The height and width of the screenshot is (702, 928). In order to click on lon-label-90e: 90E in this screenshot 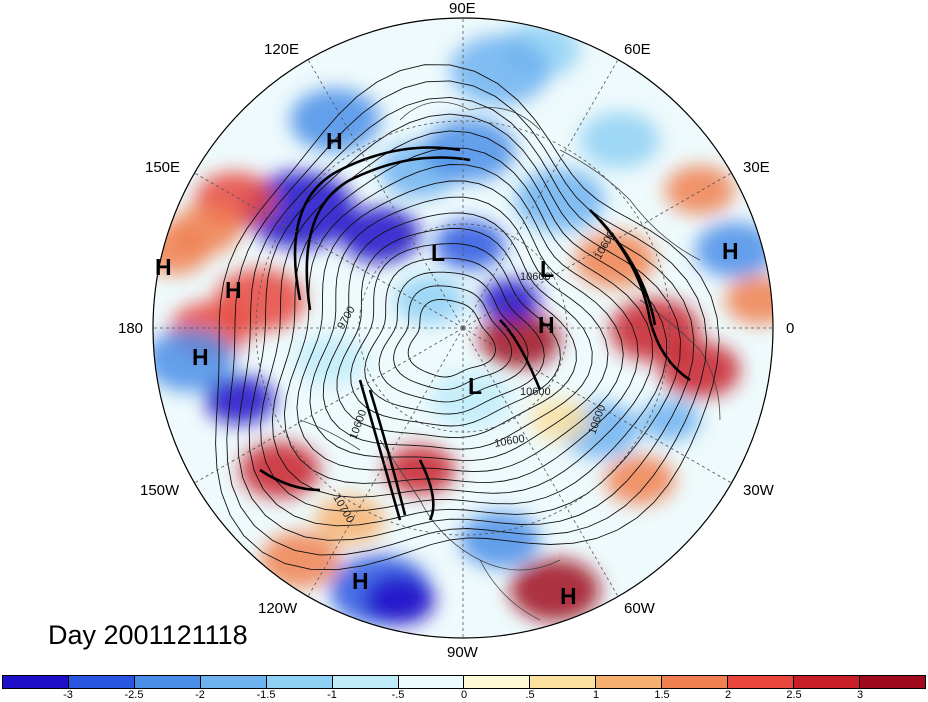, I will do `click(462, 8)`.